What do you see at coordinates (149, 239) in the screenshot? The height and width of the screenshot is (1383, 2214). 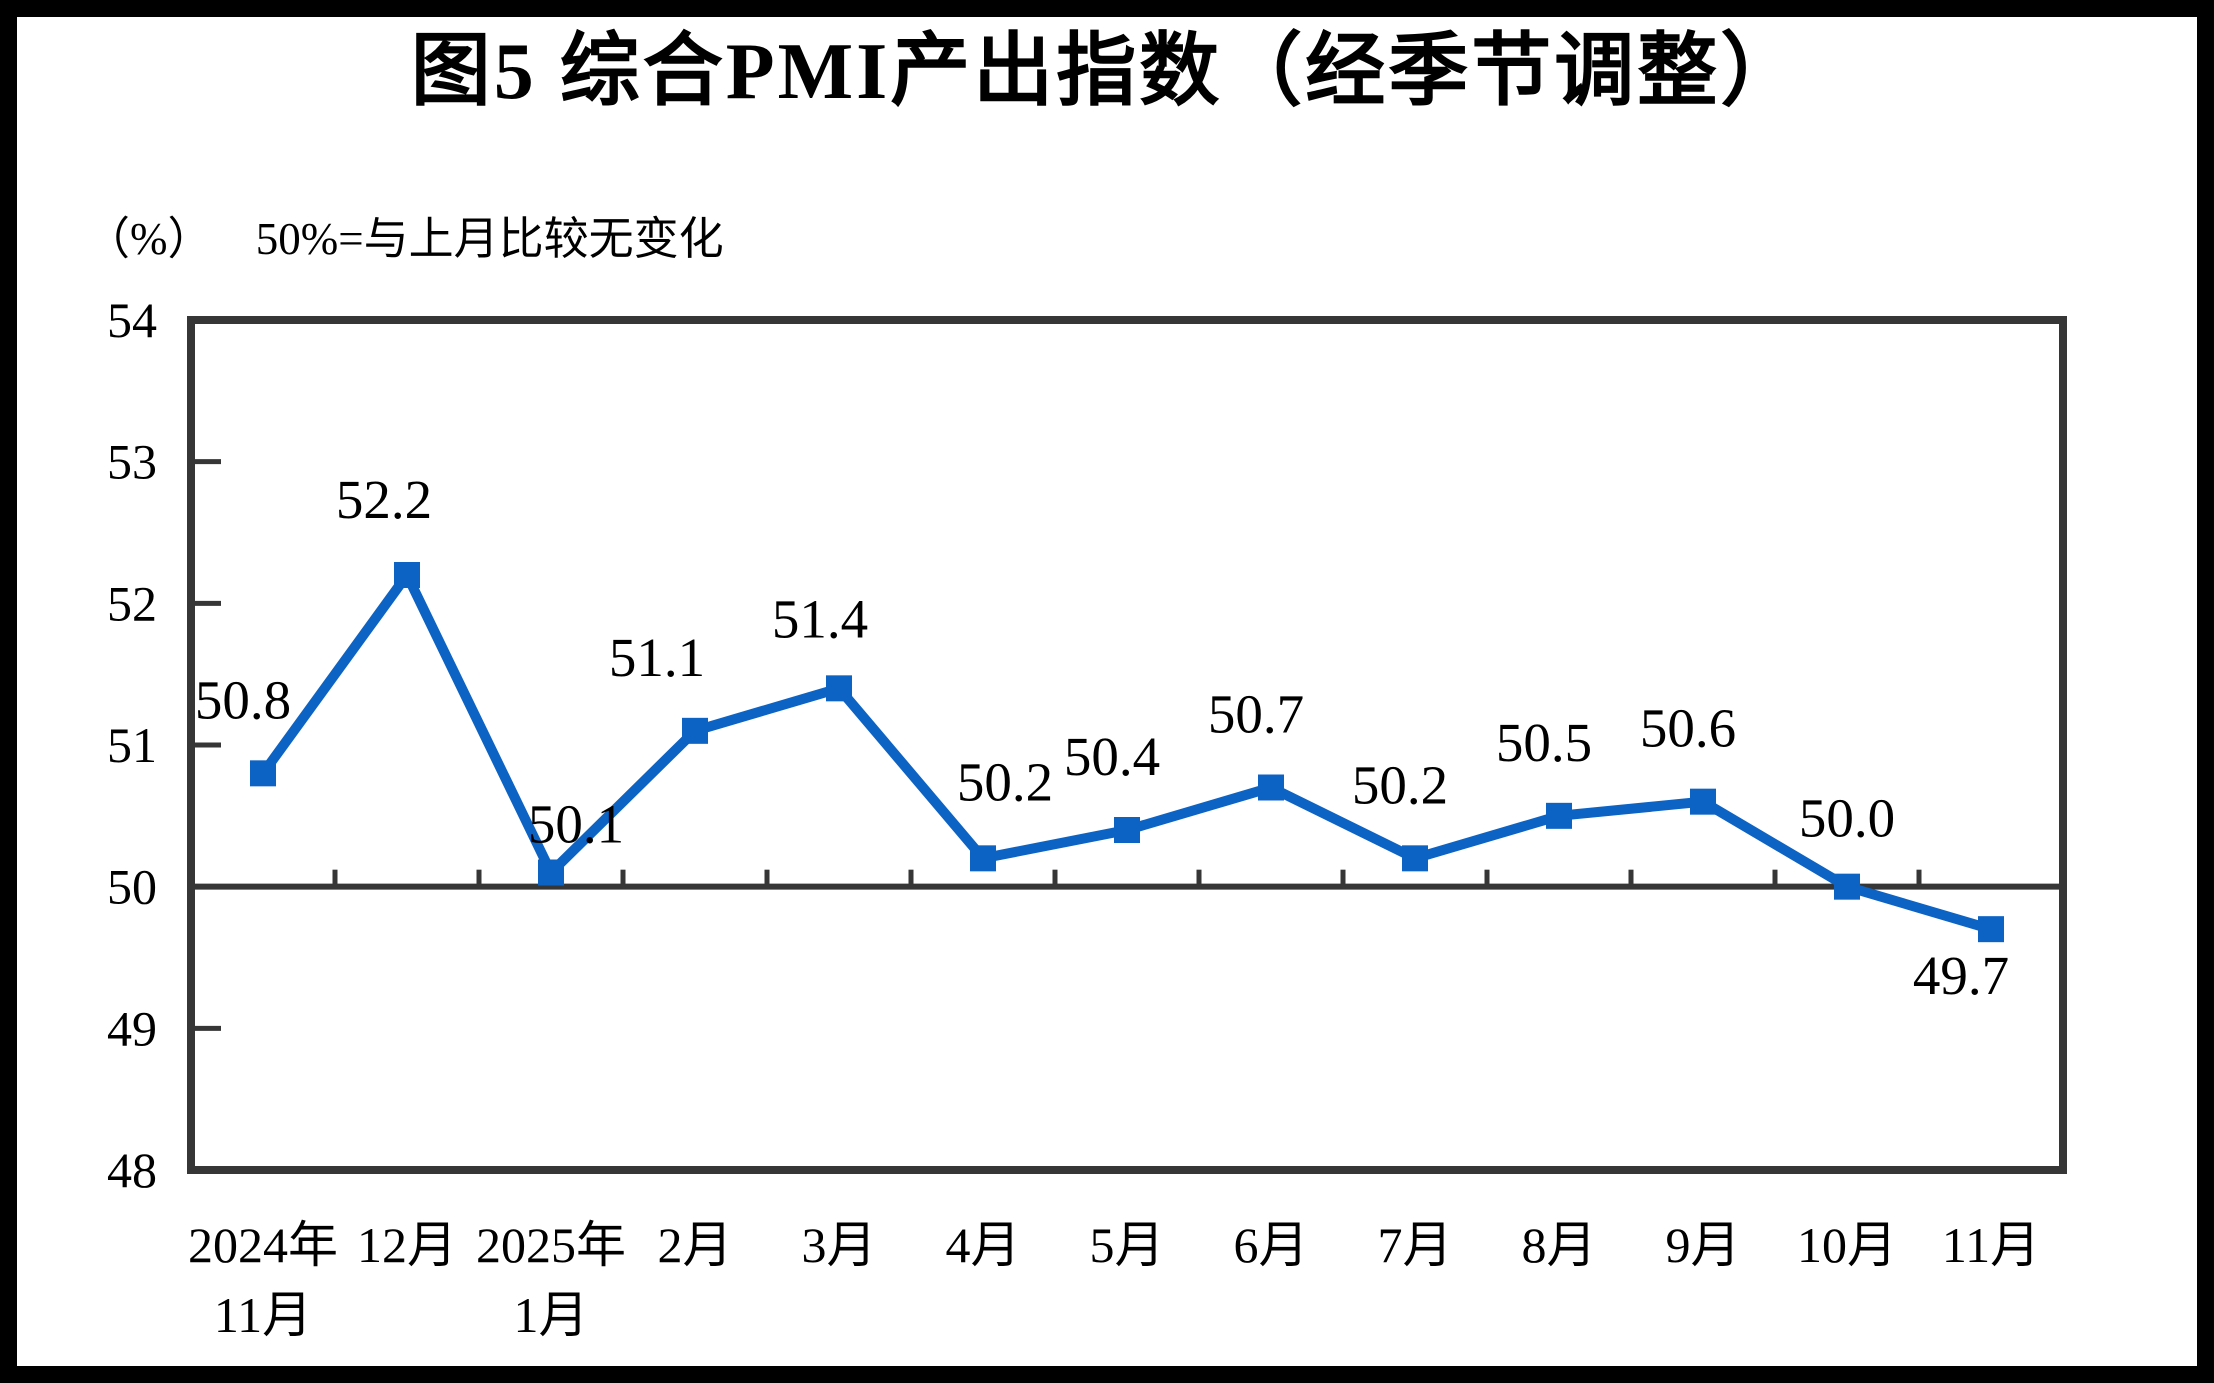 I see `y-axis-unit-label: （%）` at bounding box center [149, 239].